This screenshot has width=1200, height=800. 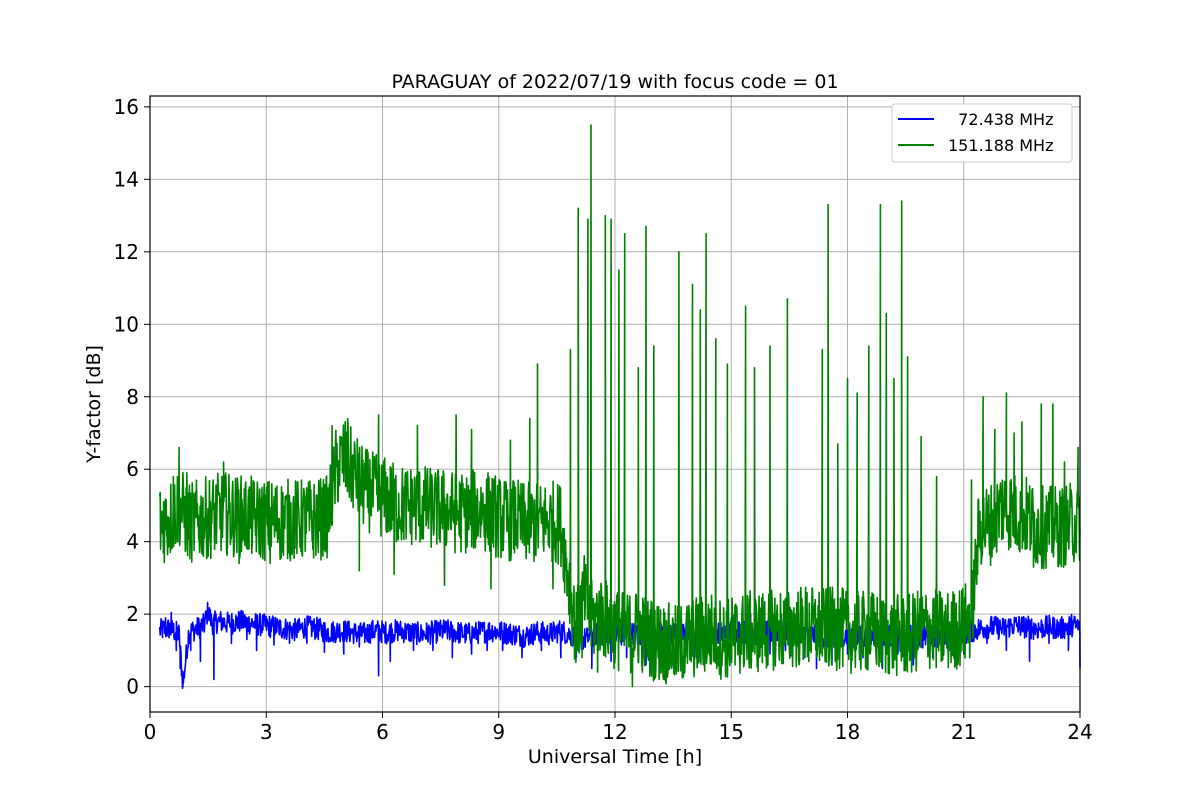 What do you see at coordinates (150, 732) in the screenshot?
I see `x-tick-label-0: 0` at bounding box center [150, 732].